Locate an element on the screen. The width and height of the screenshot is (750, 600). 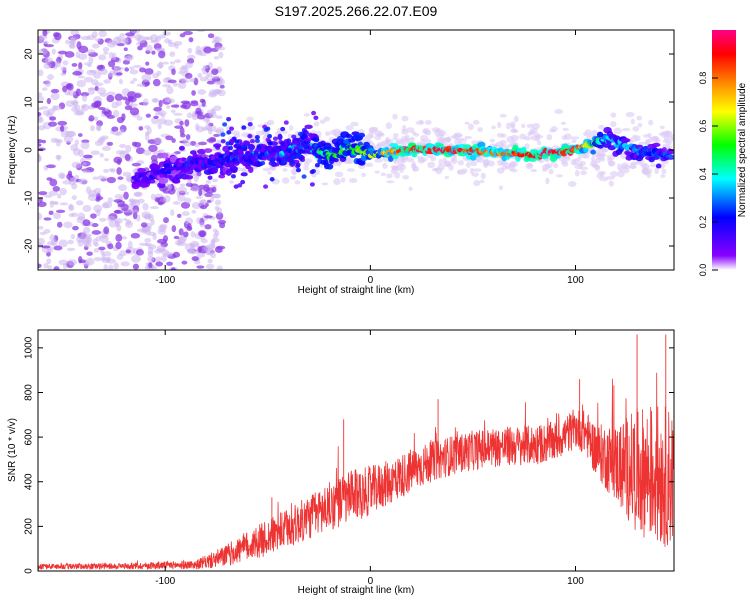
snr-ytick-label: 200 is located at coordinates (29, 526).